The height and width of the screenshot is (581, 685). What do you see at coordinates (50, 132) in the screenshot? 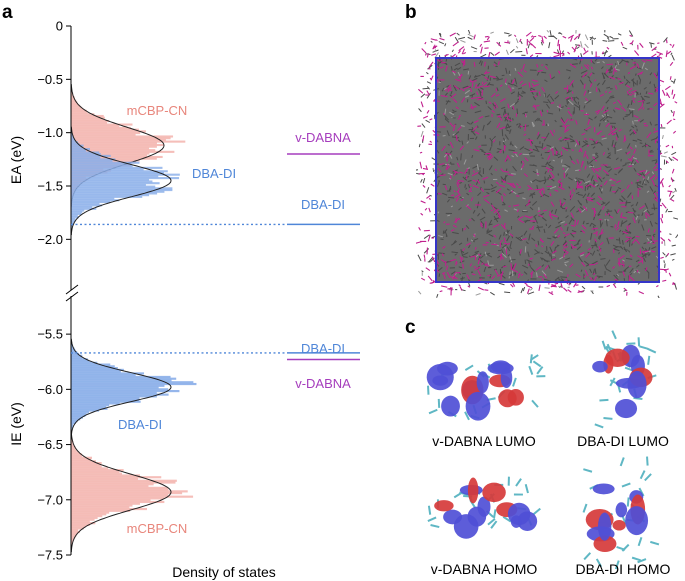
I see `tick-label-top-2: −1.0` at bounding box center [50, 132].